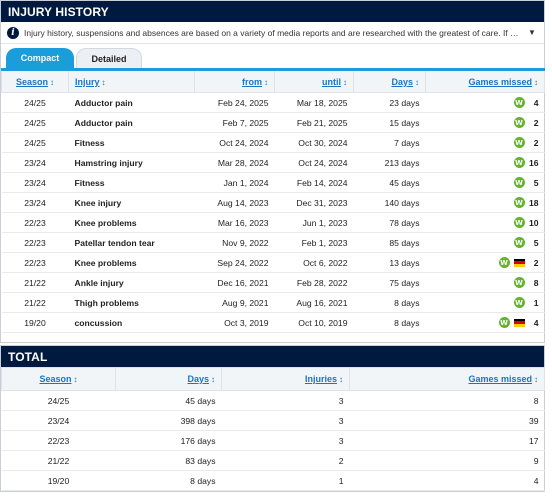 The width and height of the screenshot is (552, 501). What do you see at coordinates (389, 102) in the screenshot?
I see `days-cell: 23 days` at bounding box center [389, 102].